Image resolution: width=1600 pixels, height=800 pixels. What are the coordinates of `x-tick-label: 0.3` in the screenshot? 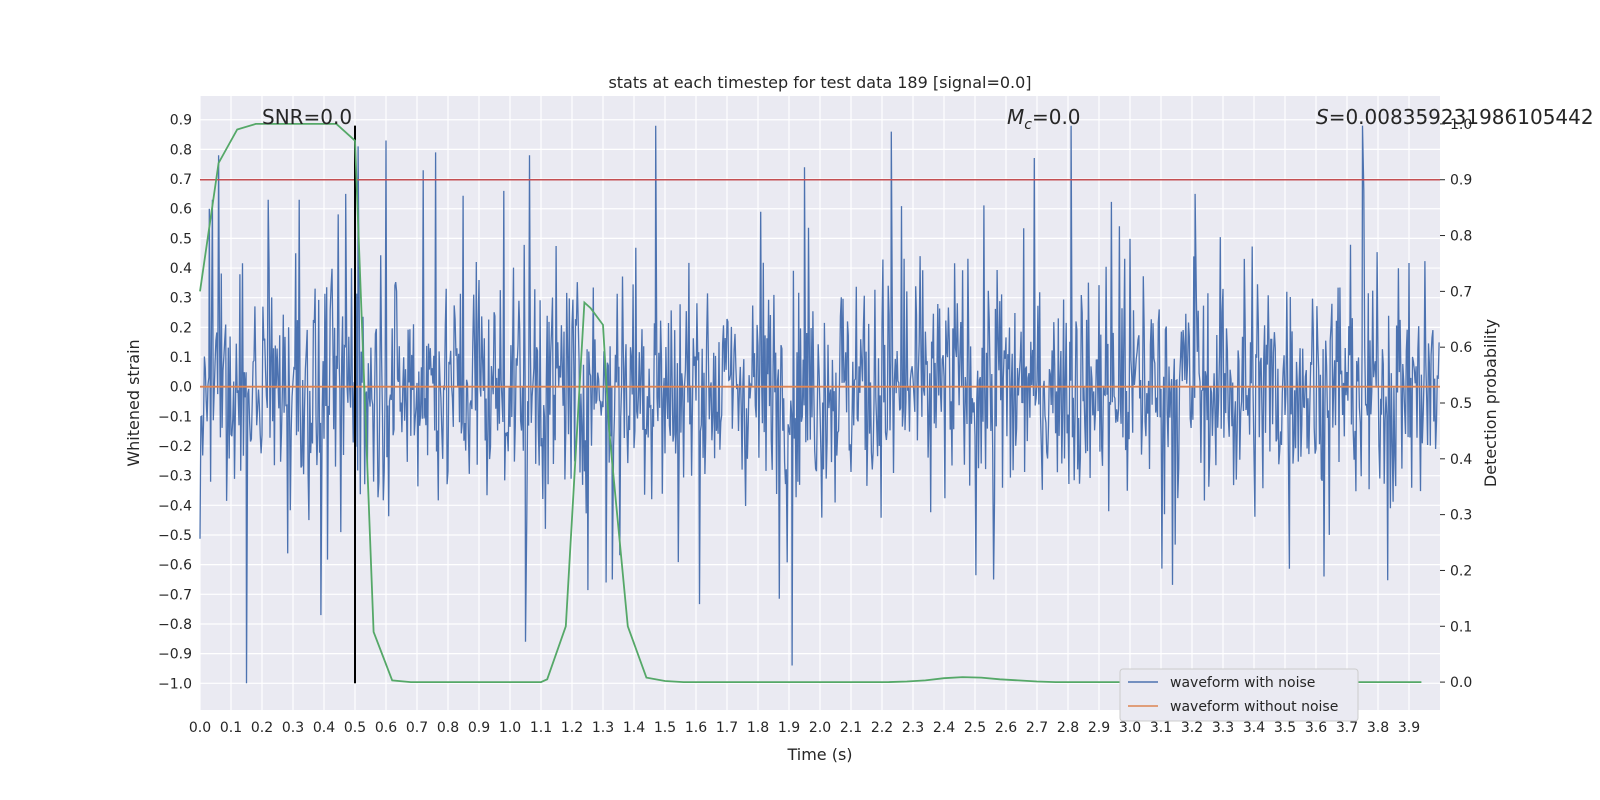 It's located at (293, 728).